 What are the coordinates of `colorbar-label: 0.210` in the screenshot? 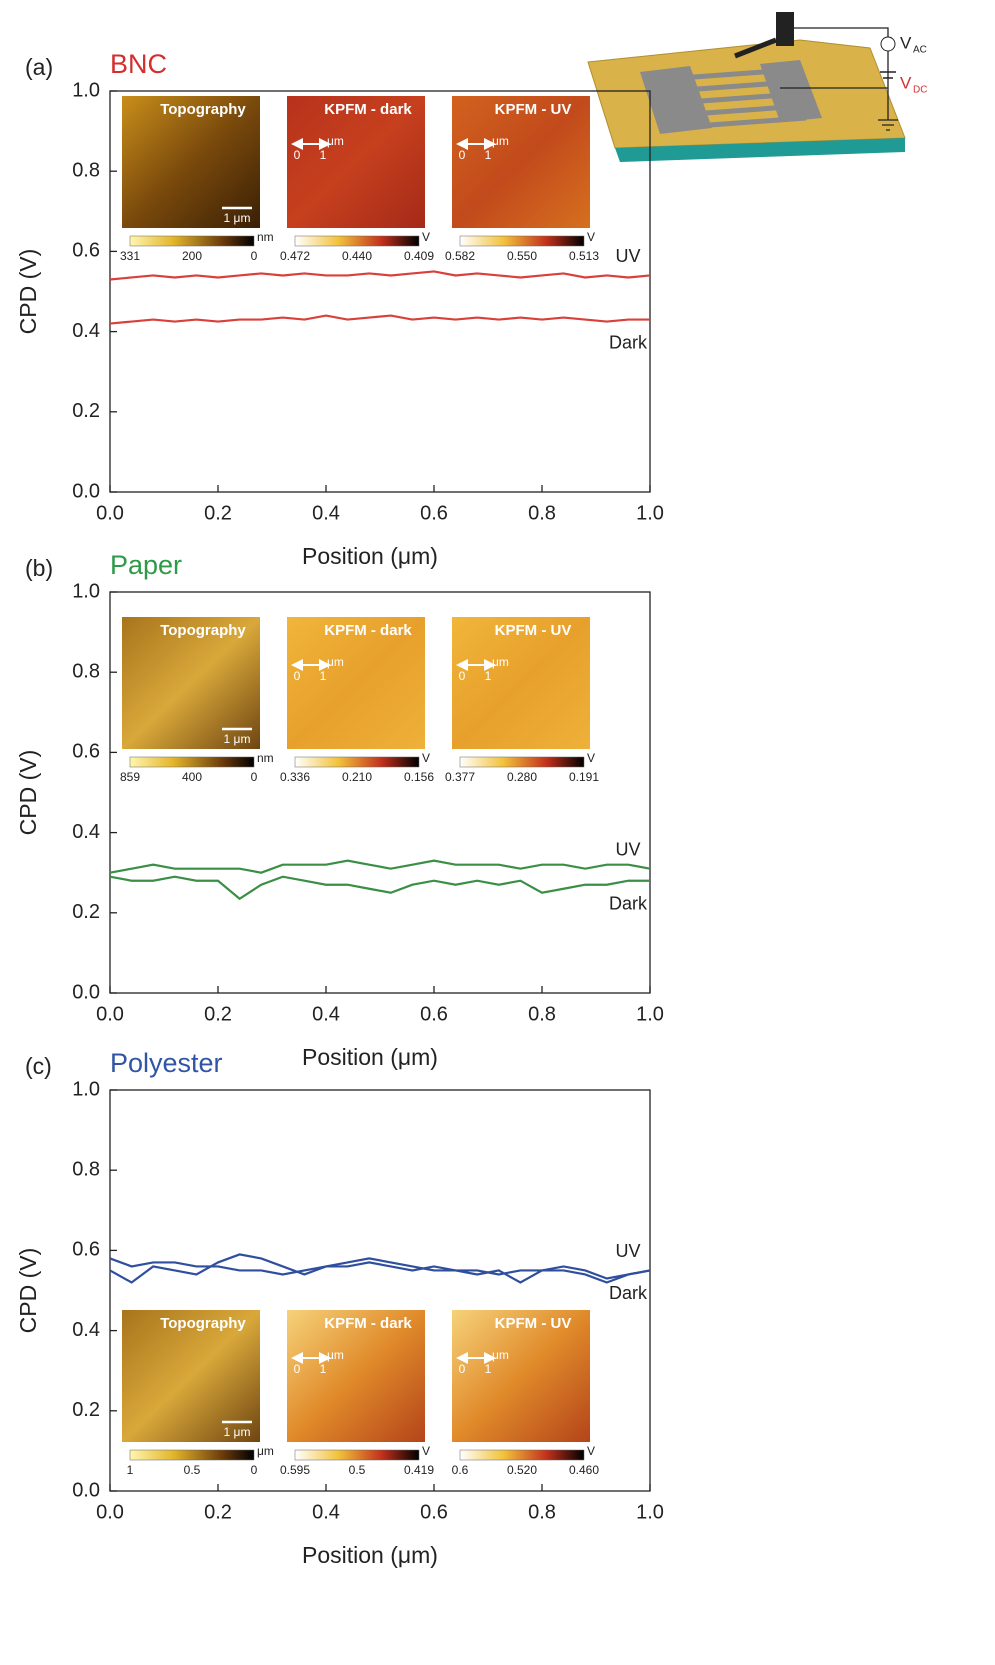 It's located at (357, 777).